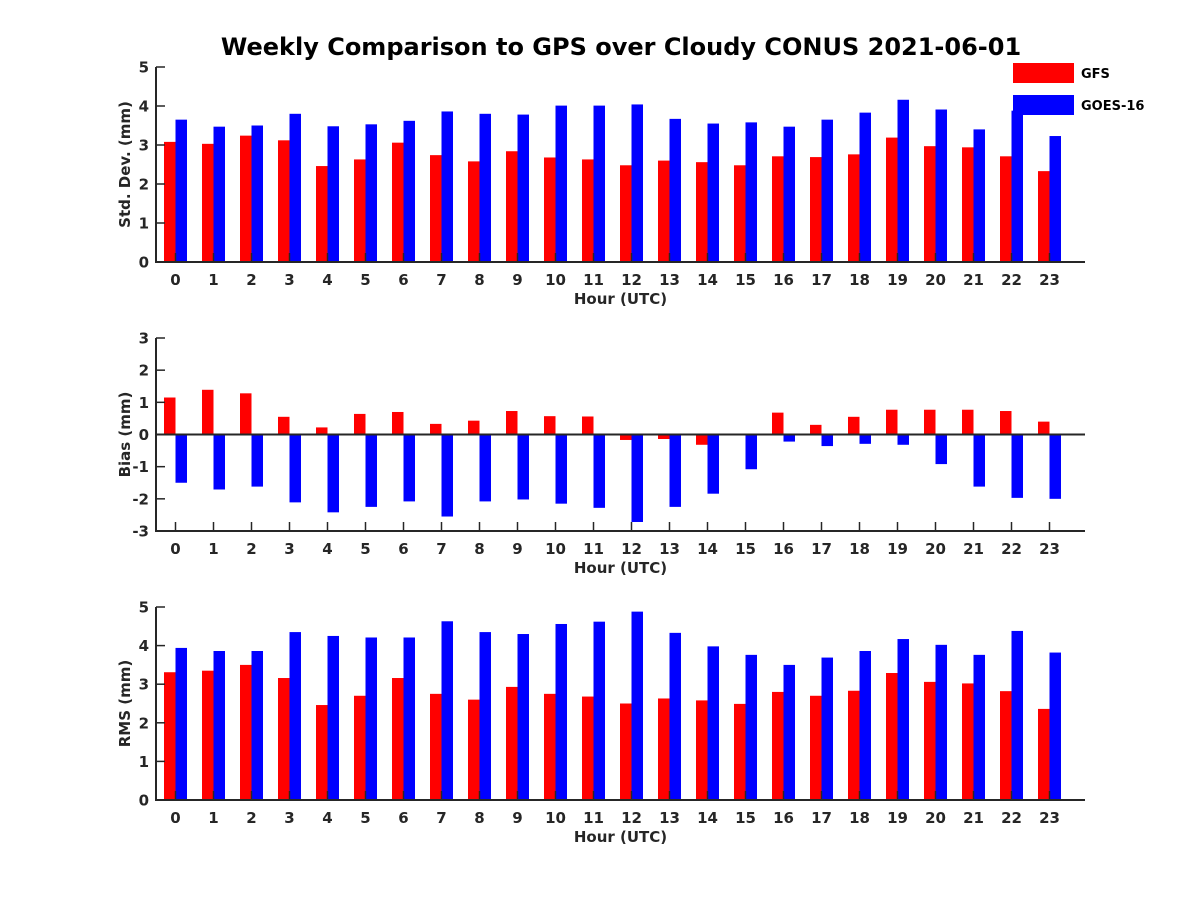  What do you see at coordinates (1078, 105) in the screenshot?
I see `legend-entry-goes-16: GOES-16` at bounding box center [1078, 105].